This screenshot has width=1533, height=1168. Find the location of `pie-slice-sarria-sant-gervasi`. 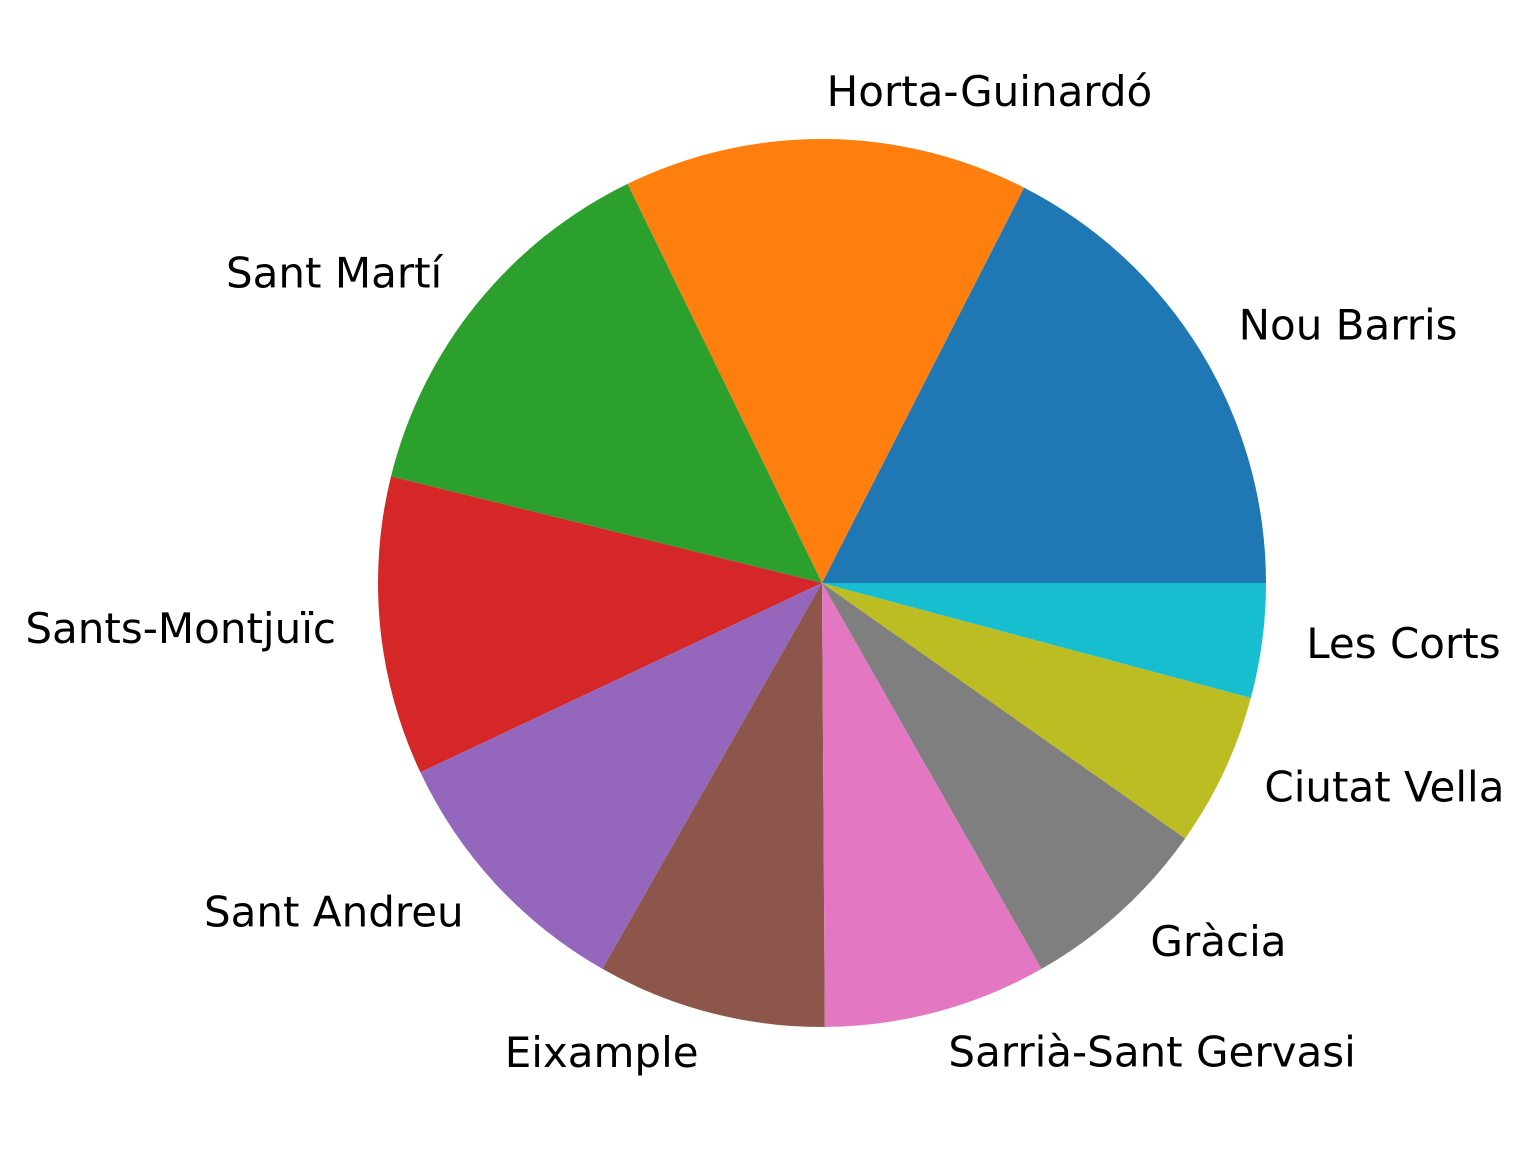

pie-slice-sarria-sant-gervasi is located at coordinates (932, 805).